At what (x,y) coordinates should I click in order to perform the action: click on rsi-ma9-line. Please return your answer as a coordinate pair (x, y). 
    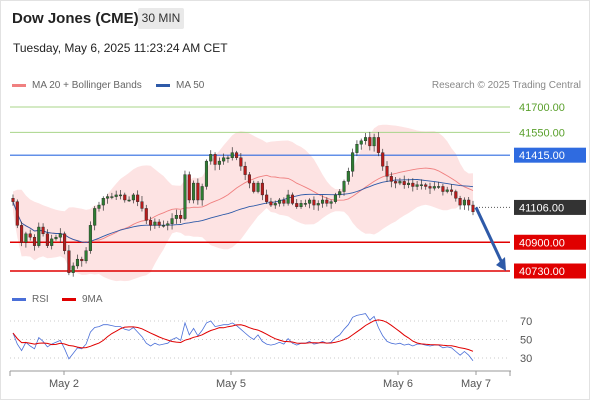
    Looking at the image, I should click on (243, 335).